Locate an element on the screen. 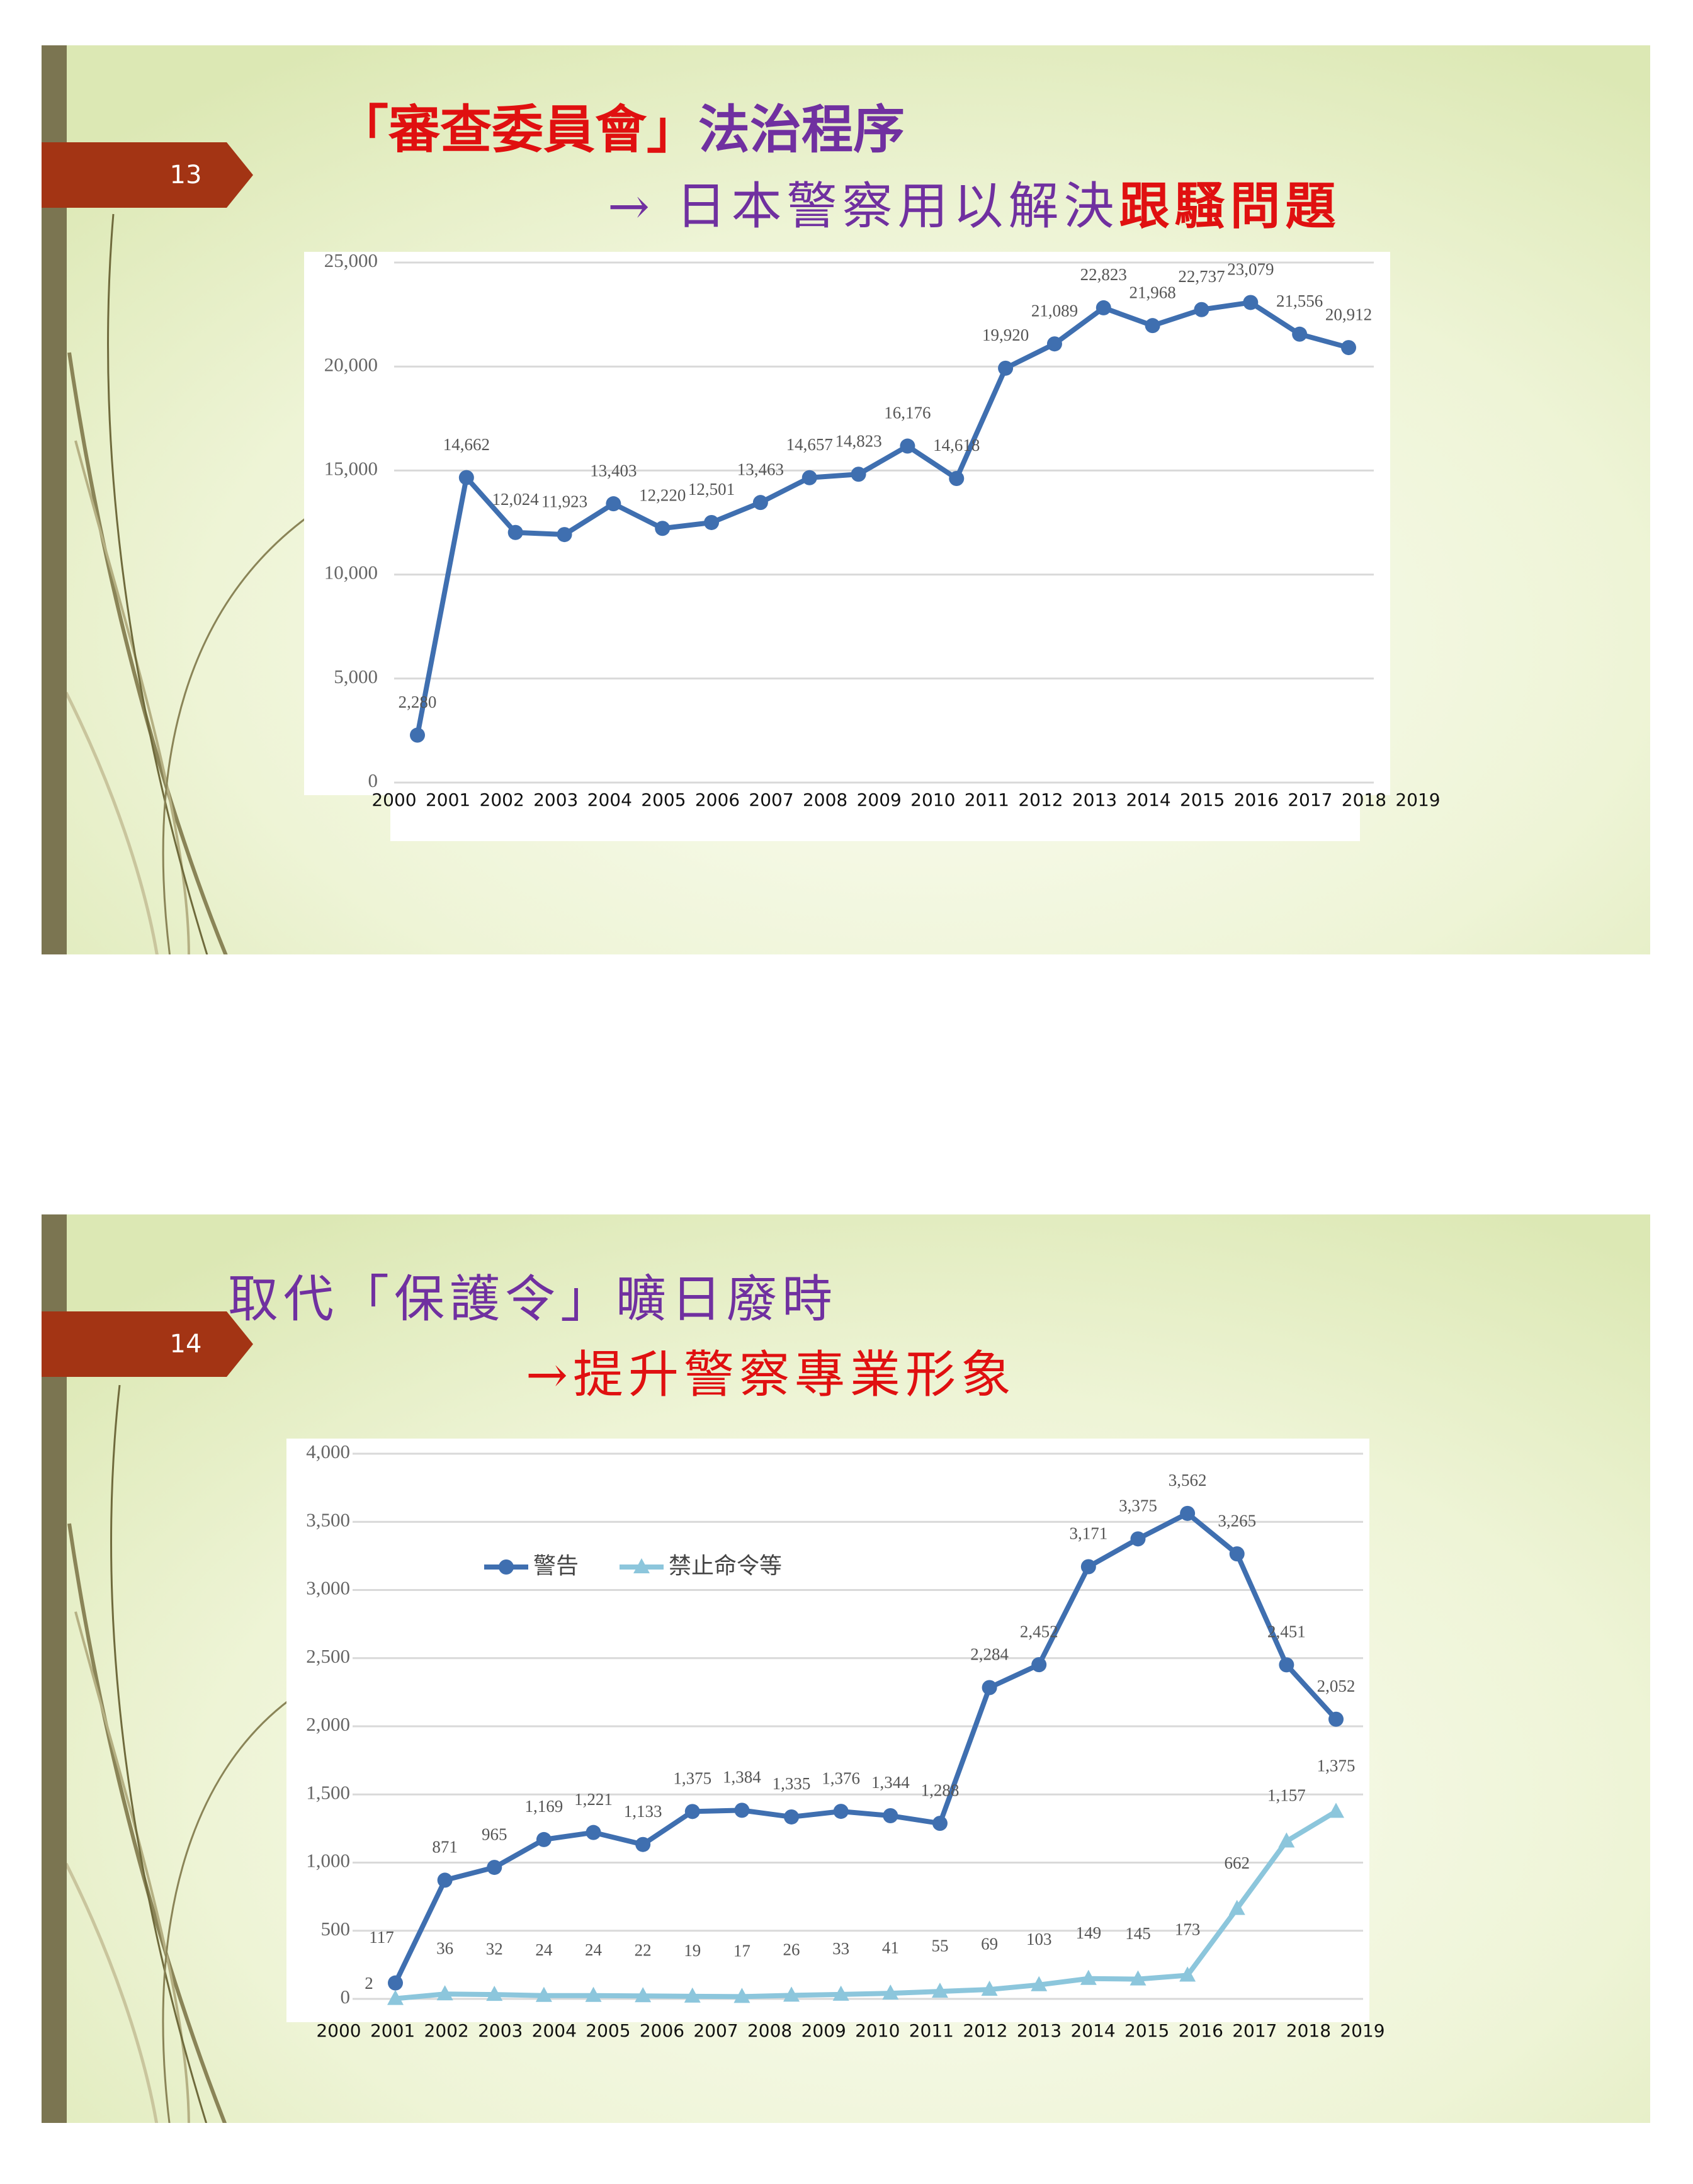 The width and height of the screenshot is (1693, 2184). data-label: 22,823 is located at coordinates (1103, 274).